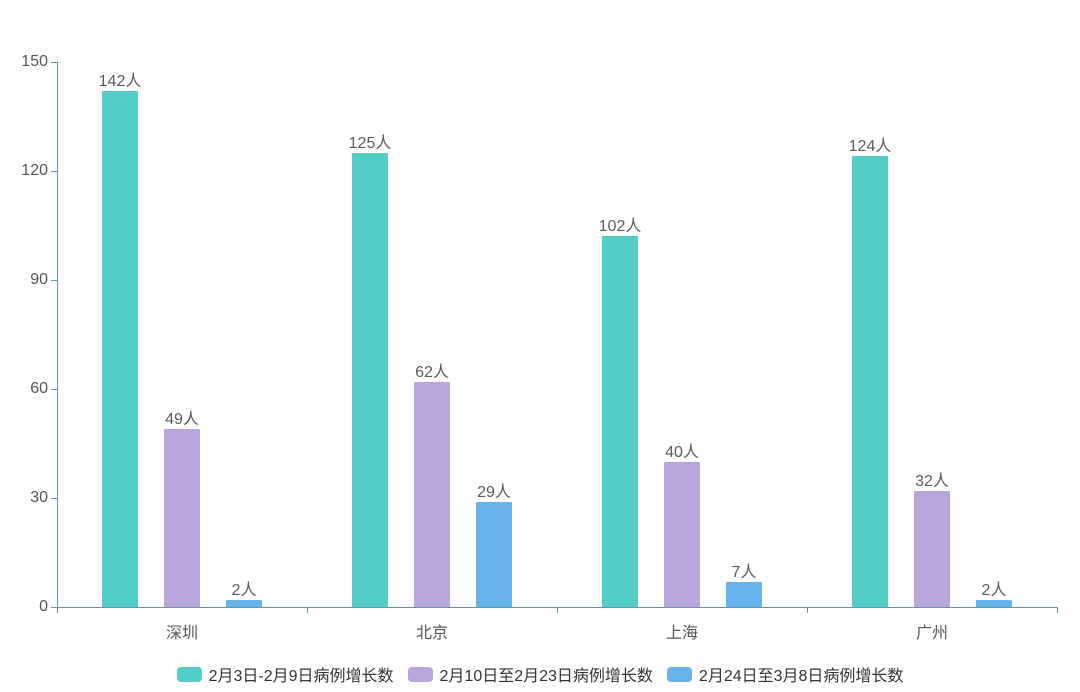  What do you see at coordinates (43, 606) in the screenshot?
I see `y-axis-tick-label: 0` at bounding box center [43, 606].